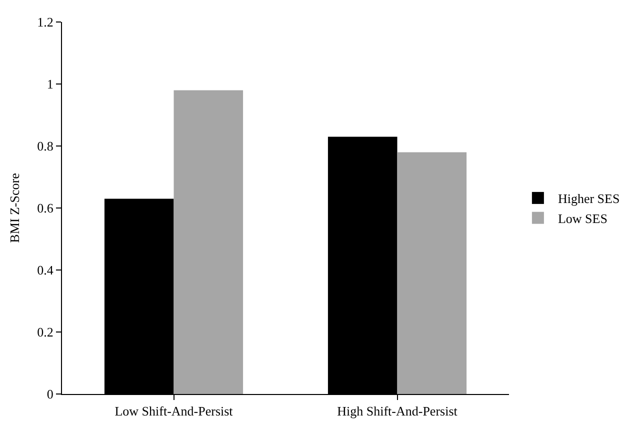 The width and height of the screenshot is (637, 422). Describe the element at coordinates (50, 84) in the screenshot. I see `y-tick-label: 1` at that location.